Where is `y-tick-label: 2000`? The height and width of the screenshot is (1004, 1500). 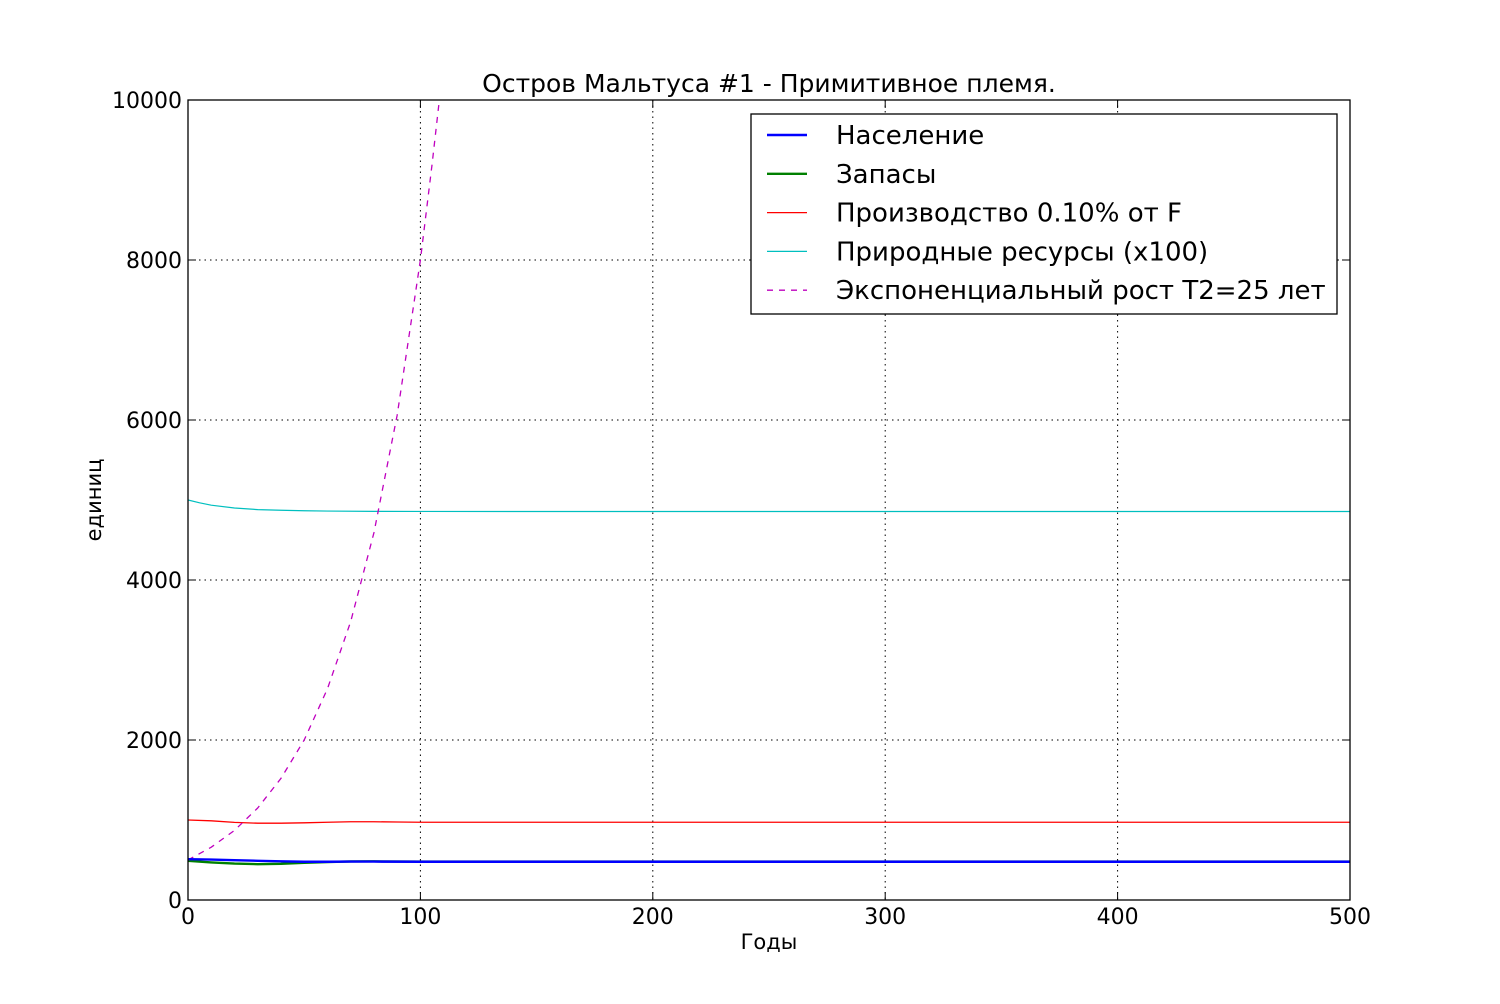
y-tick-label: 2000 is located at coordinates (154, 741).